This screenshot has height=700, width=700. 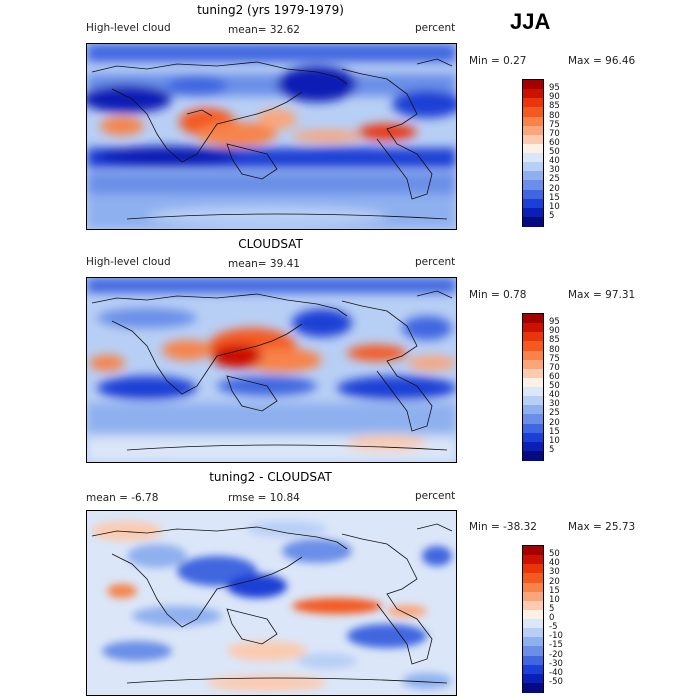 What do you see at coordinates (128, 28) in the screenshot?
I see `panel1-variable: High-level cloud` at bounding box center [128, 28].